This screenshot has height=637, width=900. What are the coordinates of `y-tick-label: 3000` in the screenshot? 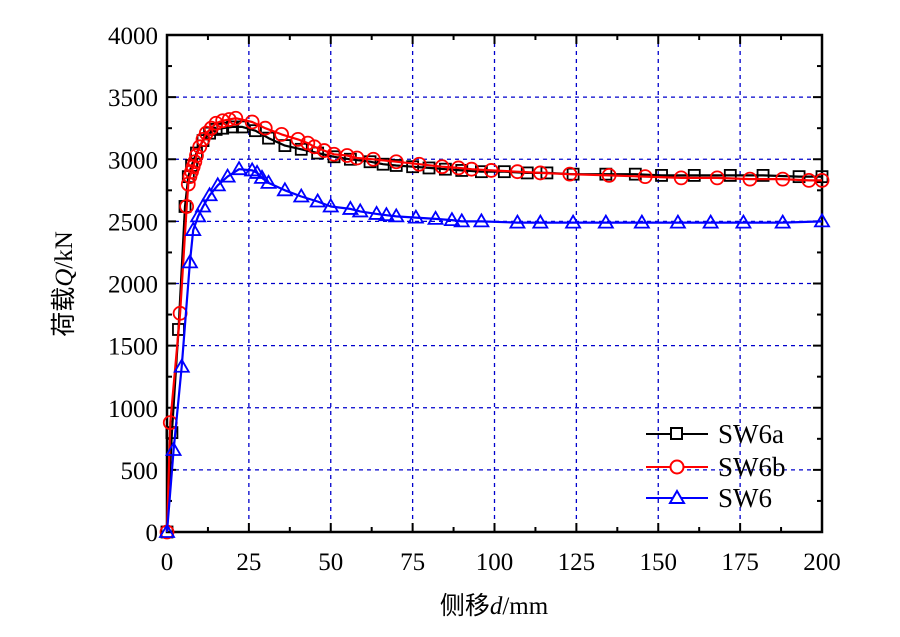 It's located at (133, 160).